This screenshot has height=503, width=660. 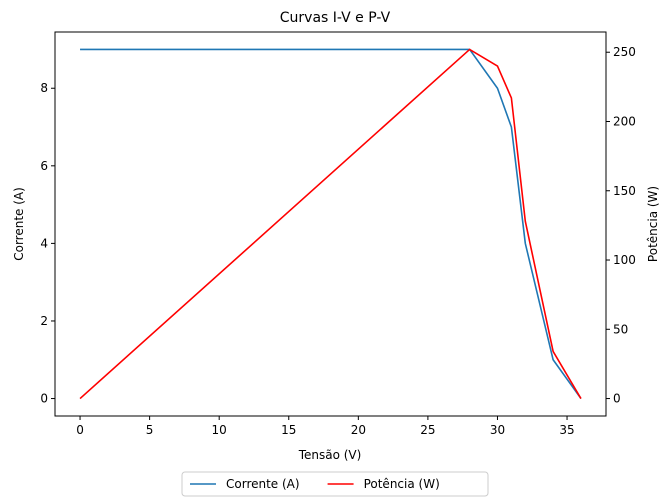 What do you see at coordinates (288, 430) in the screenshot?
I see `x-tick-label: 15` at bounding box center [288, 430].